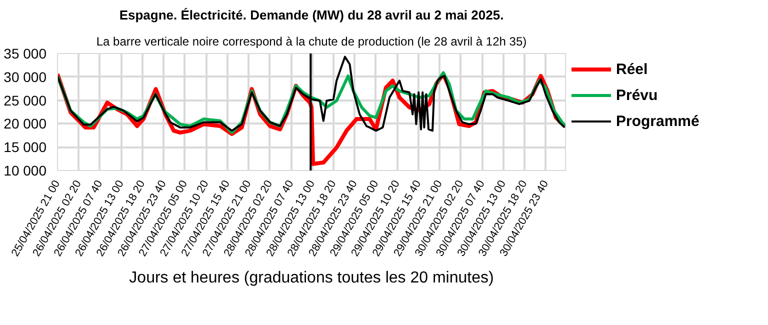 Image resolution: width=768 pixels, height=325 pixels. What do you see at coordinates (637, 95) in the screenshot?
I see `legend-label: Prévu` at bounding box center [637, 95].